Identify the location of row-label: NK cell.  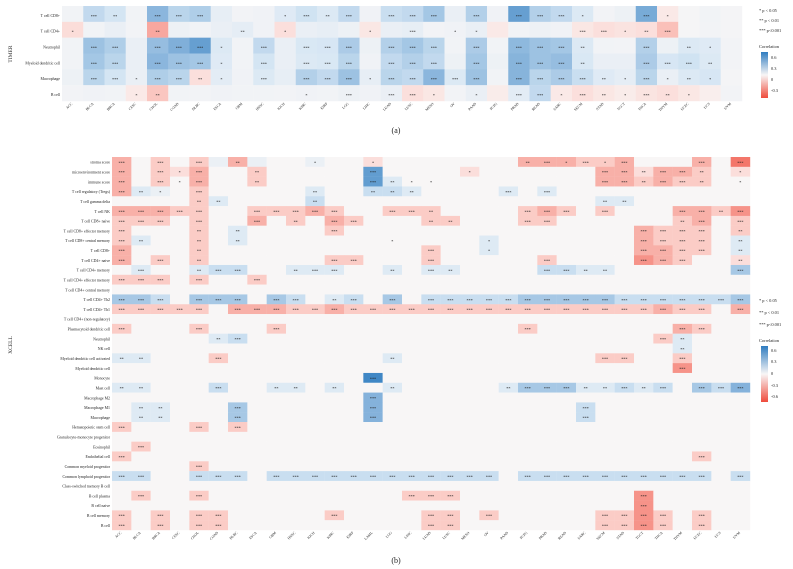
(104, 349).